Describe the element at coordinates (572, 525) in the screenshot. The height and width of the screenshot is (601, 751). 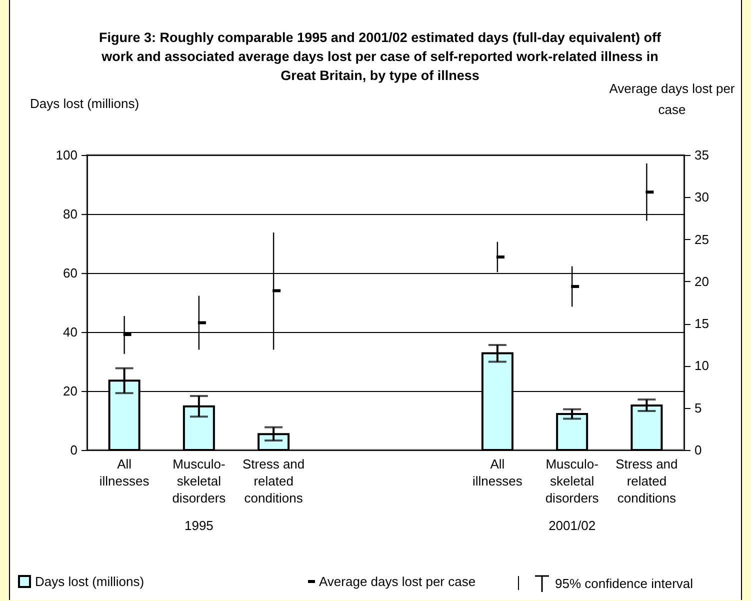
I see `text: 2001/02` at that location.